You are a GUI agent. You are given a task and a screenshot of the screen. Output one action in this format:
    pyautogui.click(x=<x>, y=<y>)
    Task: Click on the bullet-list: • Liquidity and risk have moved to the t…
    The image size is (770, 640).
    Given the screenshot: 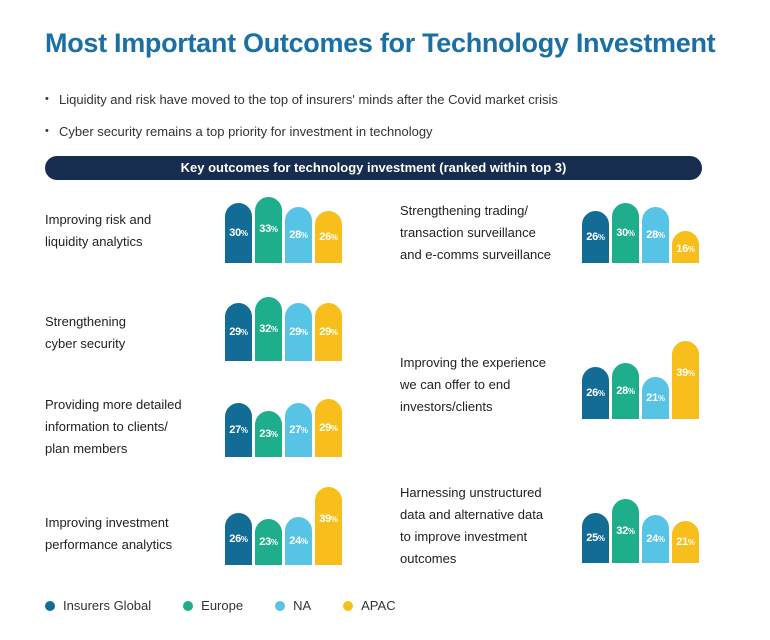 What is the action you would take?
    pyautogui.click(x=301, y=121)
    